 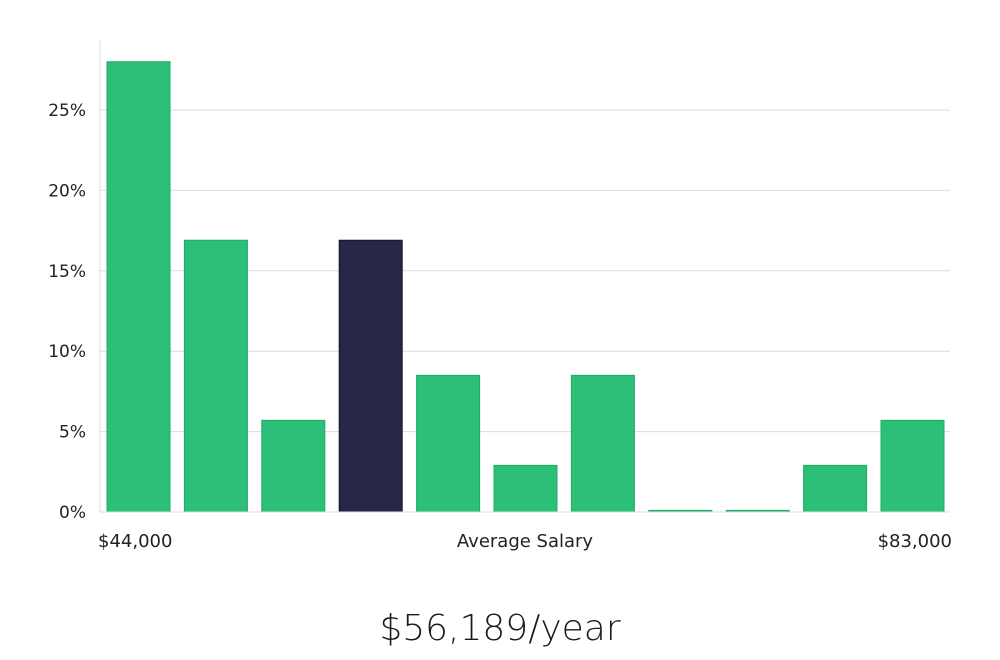 I want to click on y-tick-label: 5%, so click(x=72, y=433).